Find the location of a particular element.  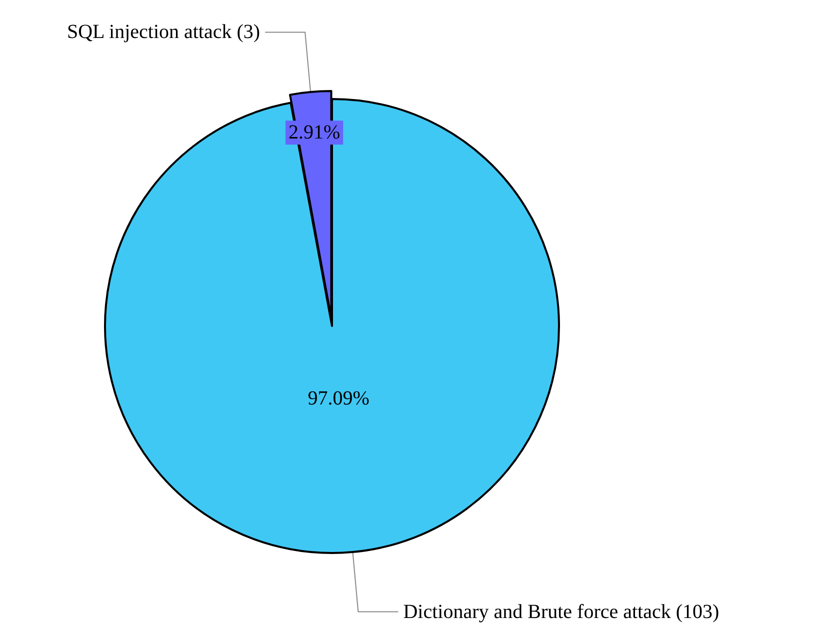

slice-label: Dictionary and Brute force attack (103) is located at coordinates (561, 611).